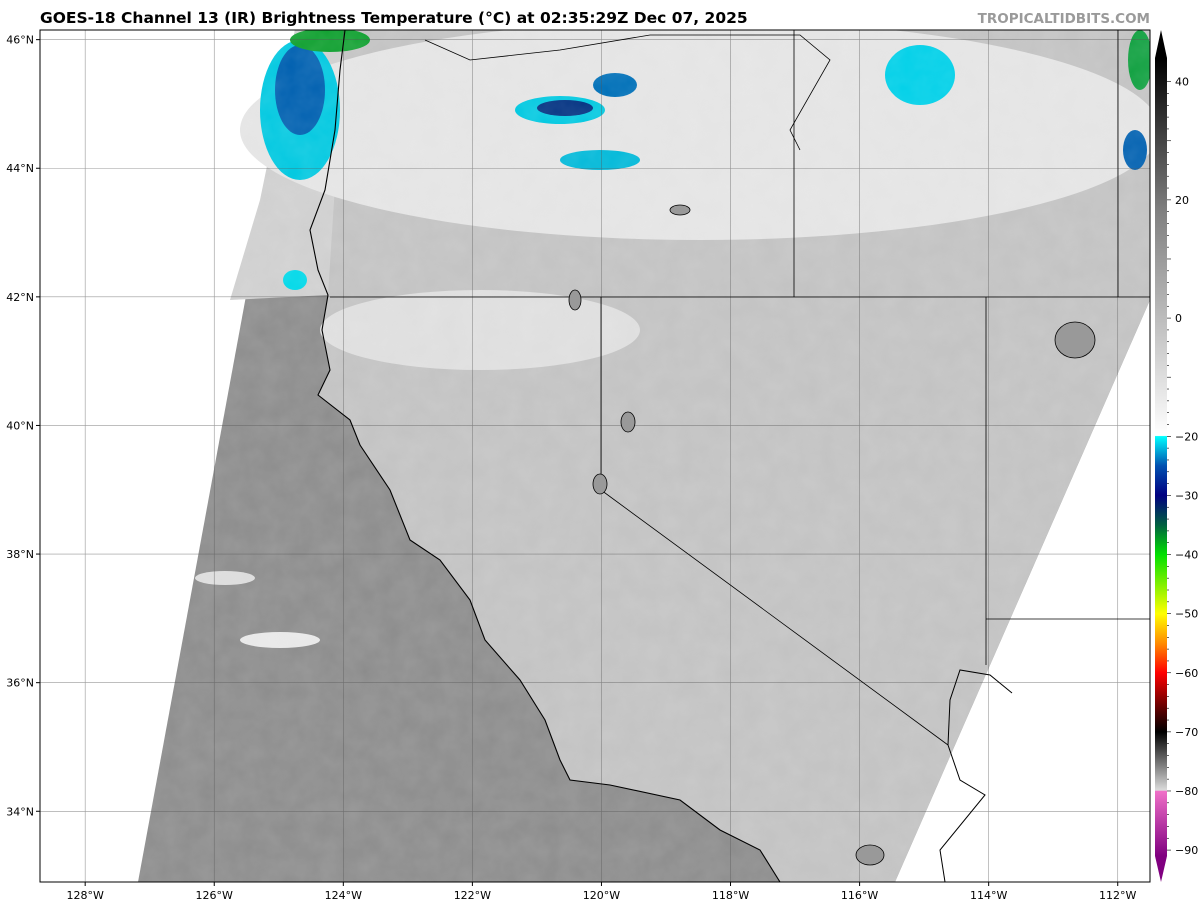 The height and width of the screenshot is (906, 1200). What do you see at coordinates (988, 895) in the screenshot?
I see `lon-tick-label: 114°W` at bounding box center [988, 895].